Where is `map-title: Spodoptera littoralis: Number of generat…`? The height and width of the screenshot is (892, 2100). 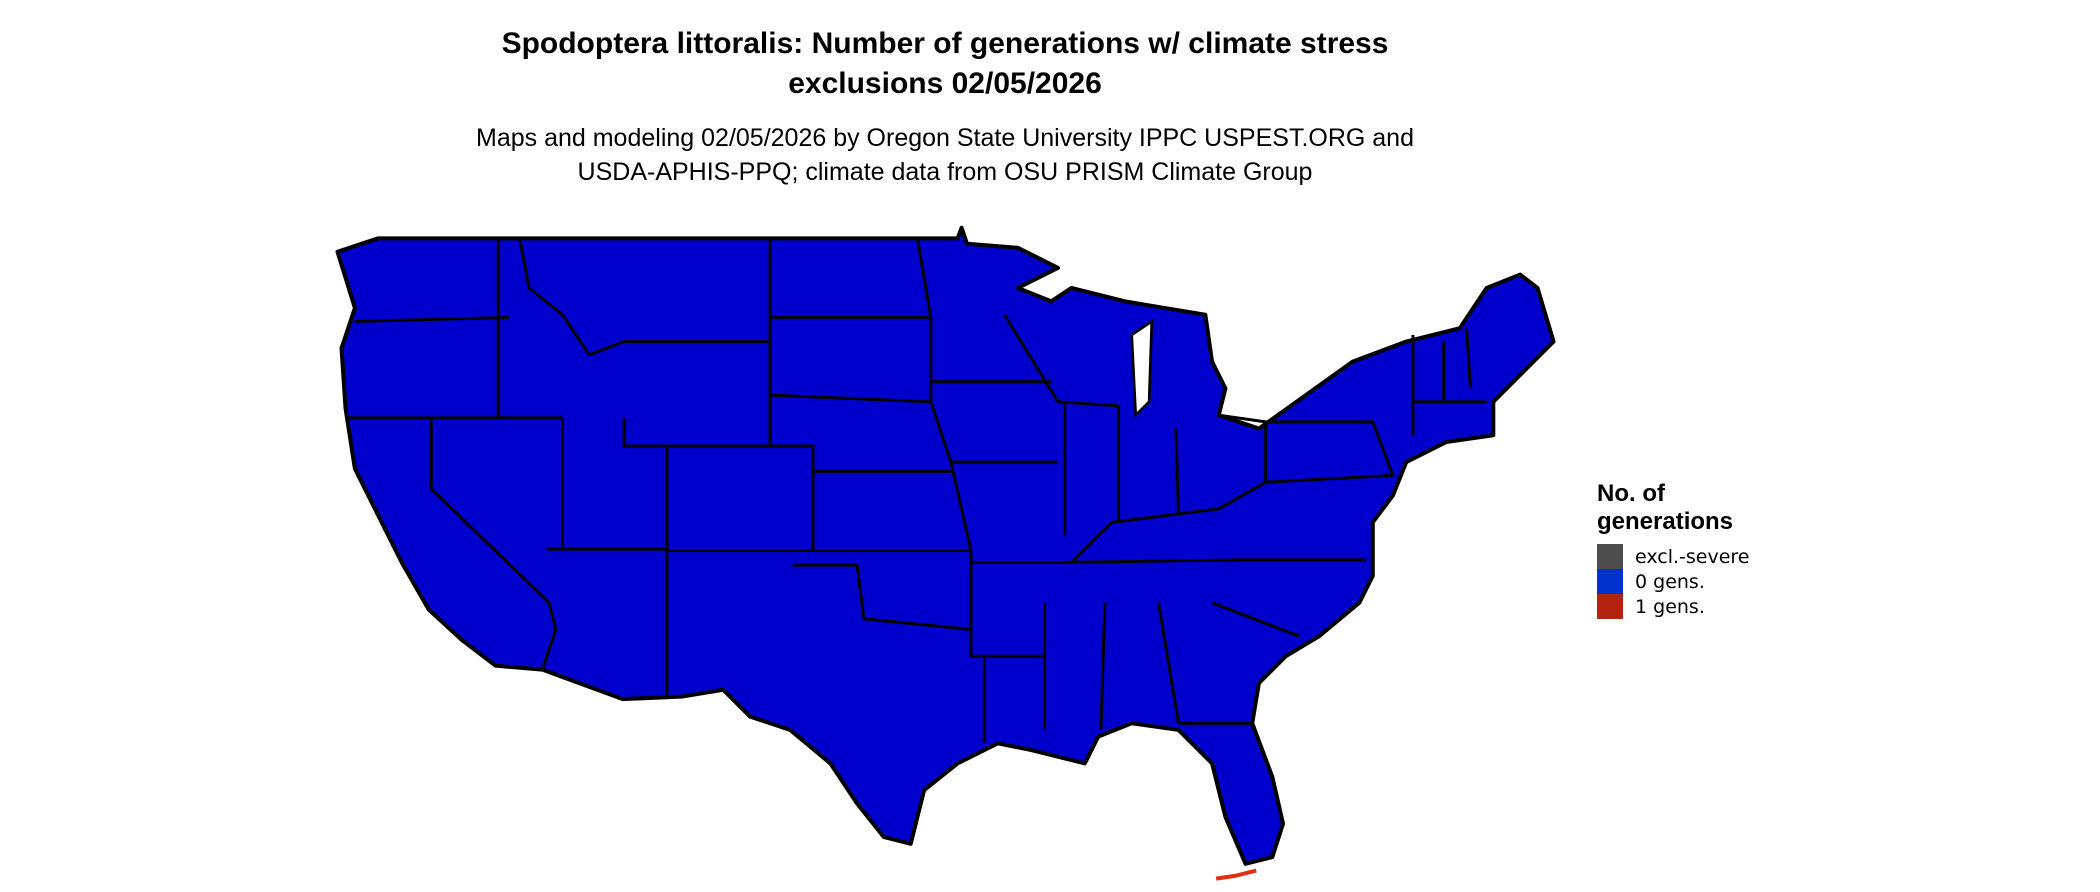
map-title: Spodoptera littoralis: Number of generat… is located at coordinates (945, 64).